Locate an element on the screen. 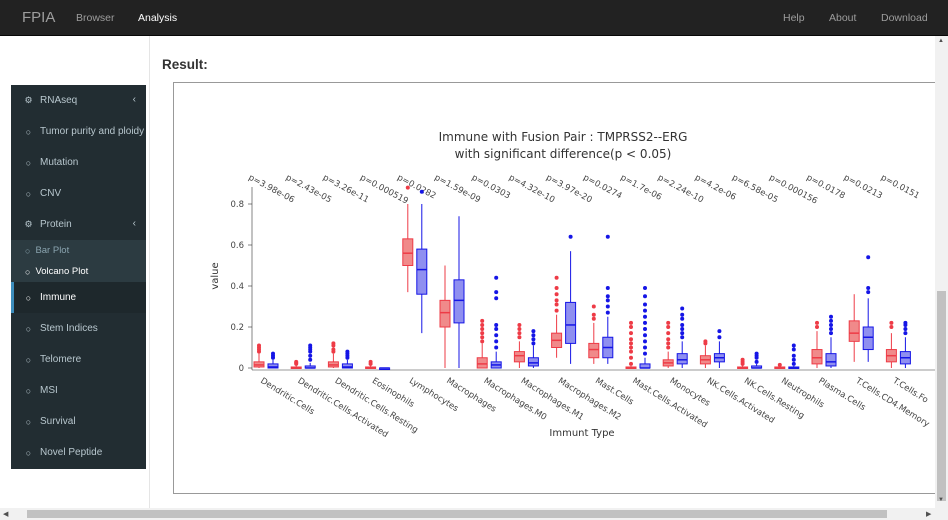 Image resolution: width=948 pixels, height=520 pixels. nav-about: About is located at coordinates (843, 18).